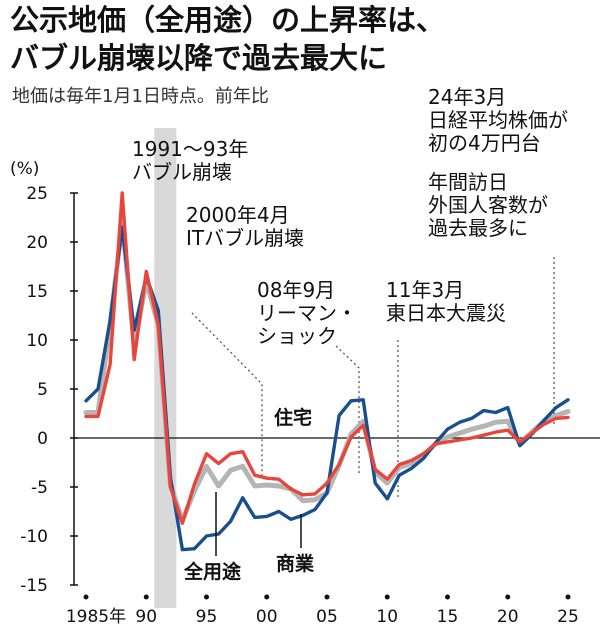  What do you see at coordinates (297, 336) in the screenshot?
I see `annotation-text: ショック` at bounding box center [297, 336].